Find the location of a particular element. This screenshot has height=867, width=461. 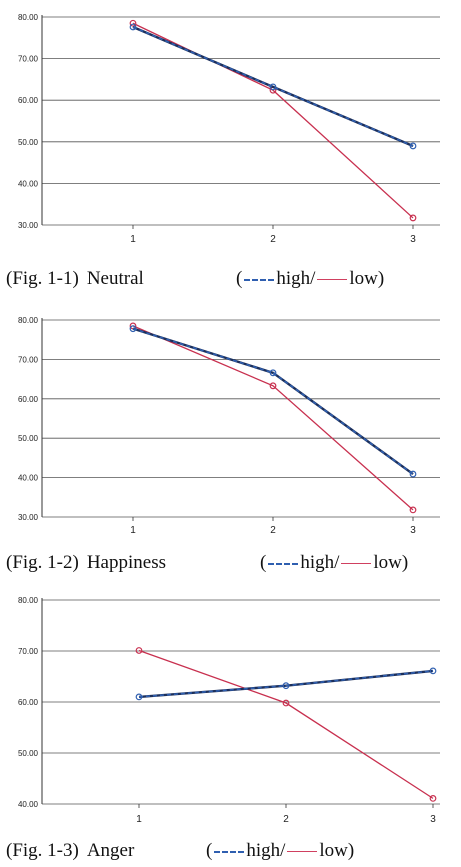

chart-2-caption: (Fig. 1-2) Happiness is located at coordinates (86, 563).